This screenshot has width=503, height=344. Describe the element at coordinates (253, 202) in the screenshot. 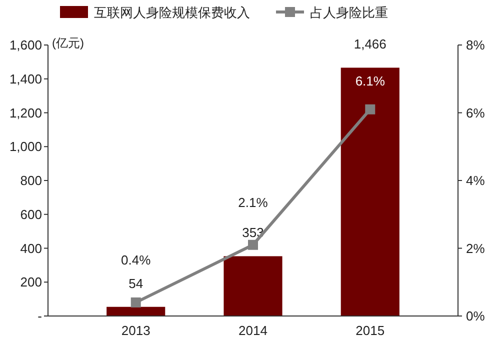

I see `data-label: 2.1%` at that location.